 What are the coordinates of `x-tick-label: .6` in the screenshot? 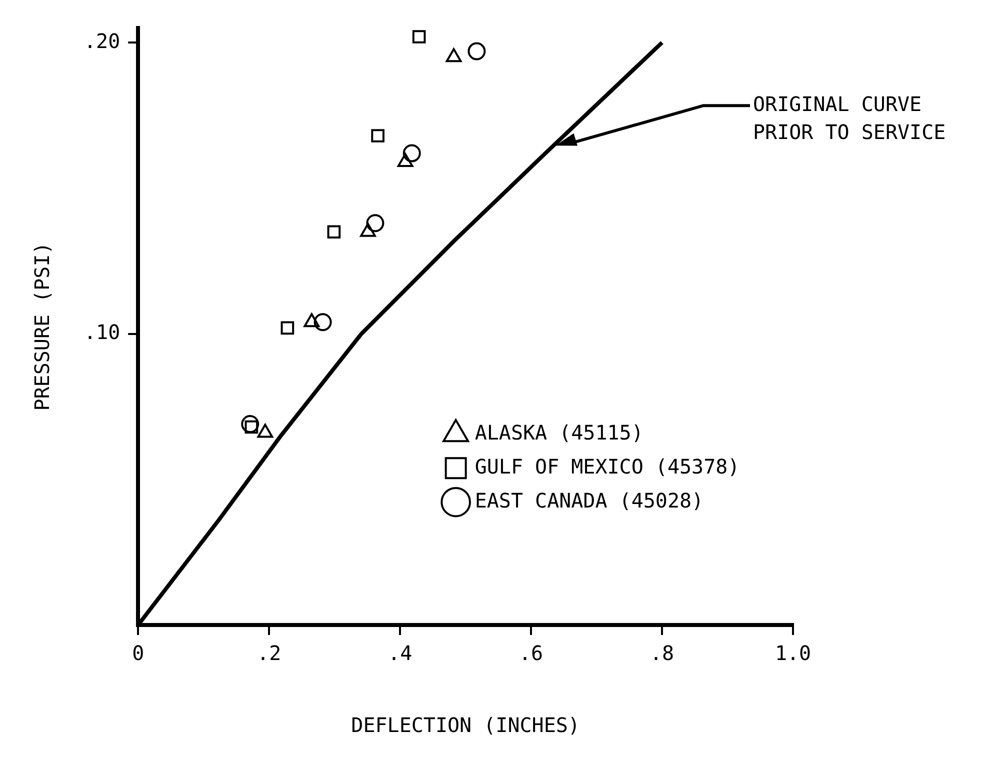 It's located at (531, 653).